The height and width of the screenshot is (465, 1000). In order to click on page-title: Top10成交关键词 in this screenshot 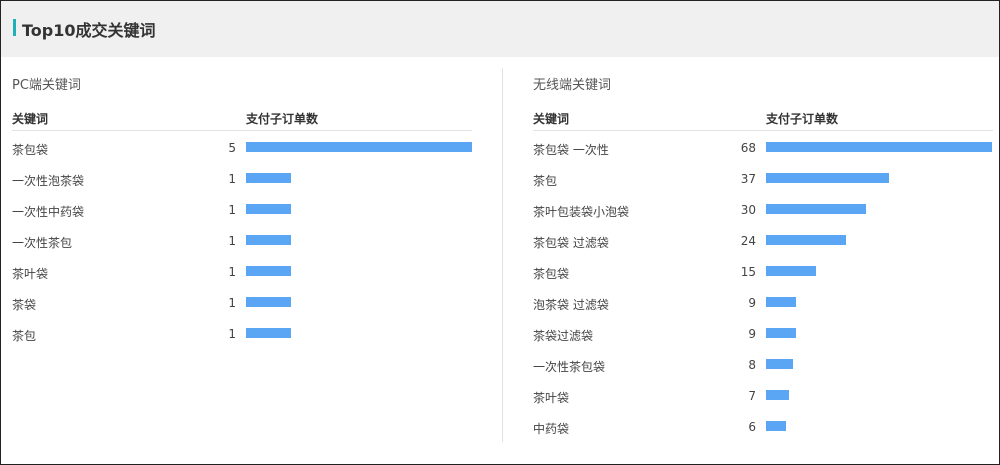, I will do `click(89, 30)`.